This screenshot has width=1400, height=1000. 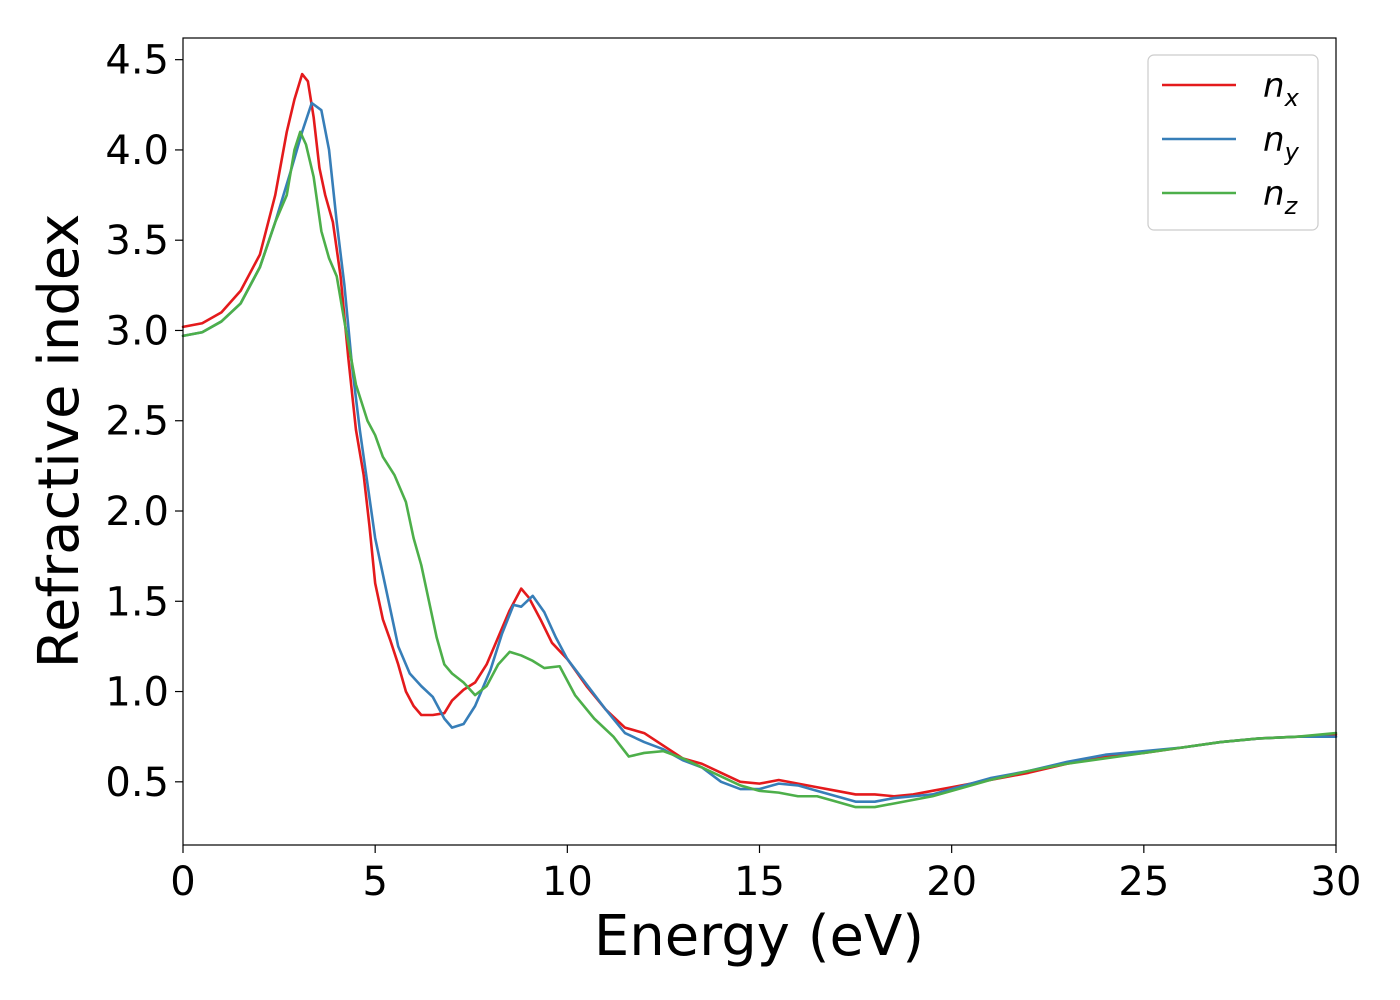 I want to click on legend-label-x: nx, so click(x=1281, y=89).